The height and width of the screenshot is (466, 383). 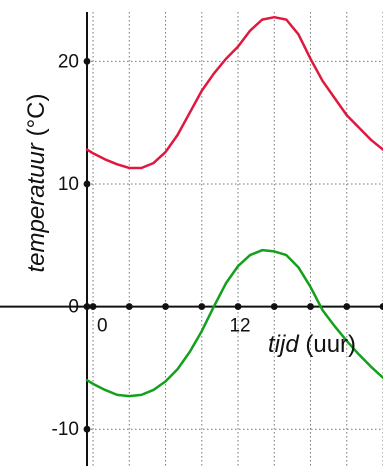 What do you see at coordinates (36, 119) in the screenshot?
I see `y-axis-label-unit: (°C)` at bounding box center [36, 119].